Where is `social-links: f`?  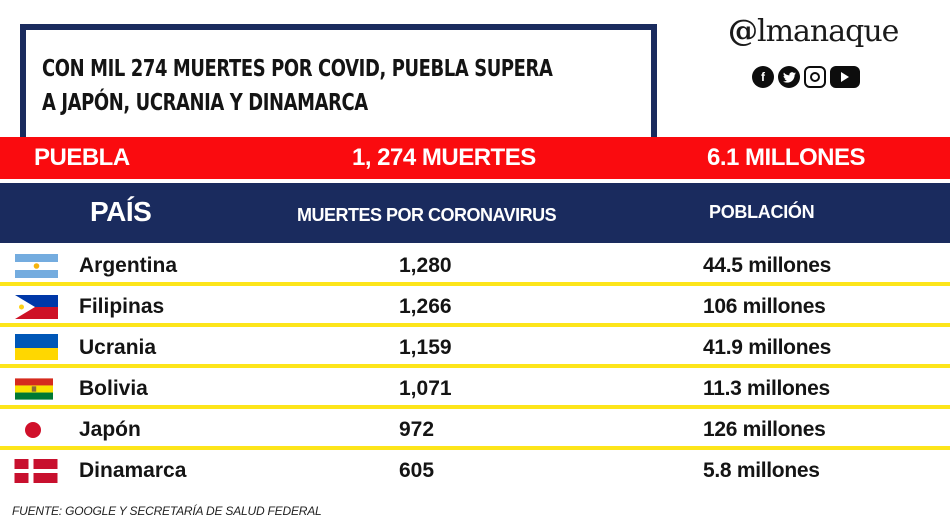 social-links: f is located at coordinates (806, 77).